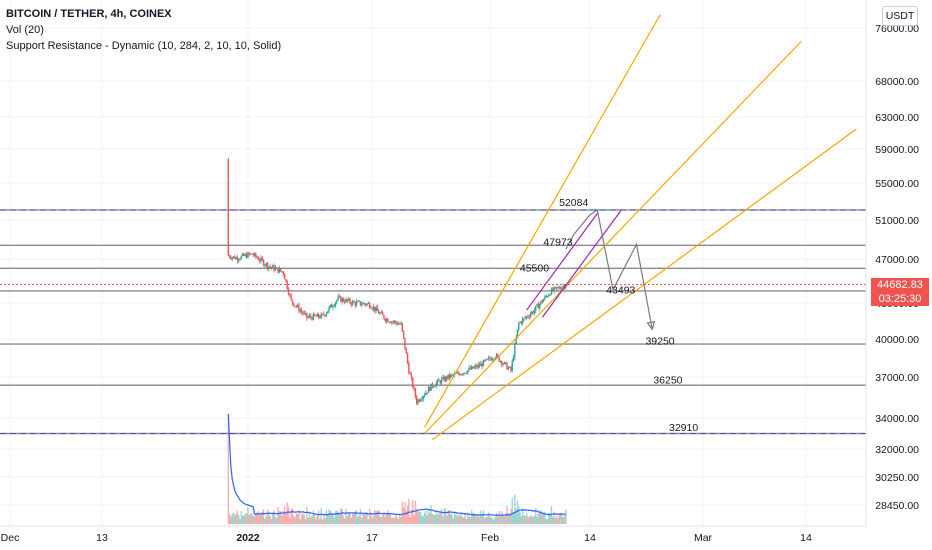 This screenshot has width=932, height=550. I want to click on countdown-label: 03:25:30, so click(900, 299).